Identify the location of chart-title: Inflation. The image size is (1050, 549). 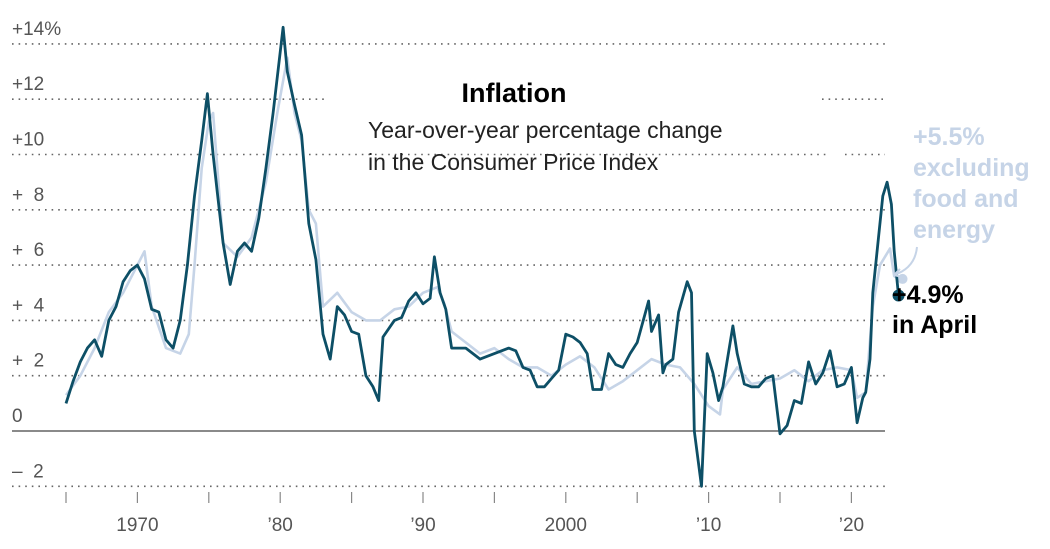
(514, 93).